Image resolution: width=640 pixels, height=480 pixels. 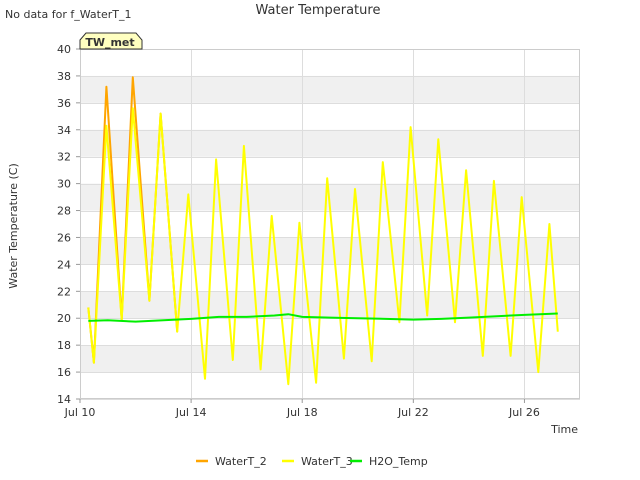 What do you see at coordinates (191, 412) in the screenshot?
I see `x-tick-label: Jul 14` at bounding box center [191, 412].